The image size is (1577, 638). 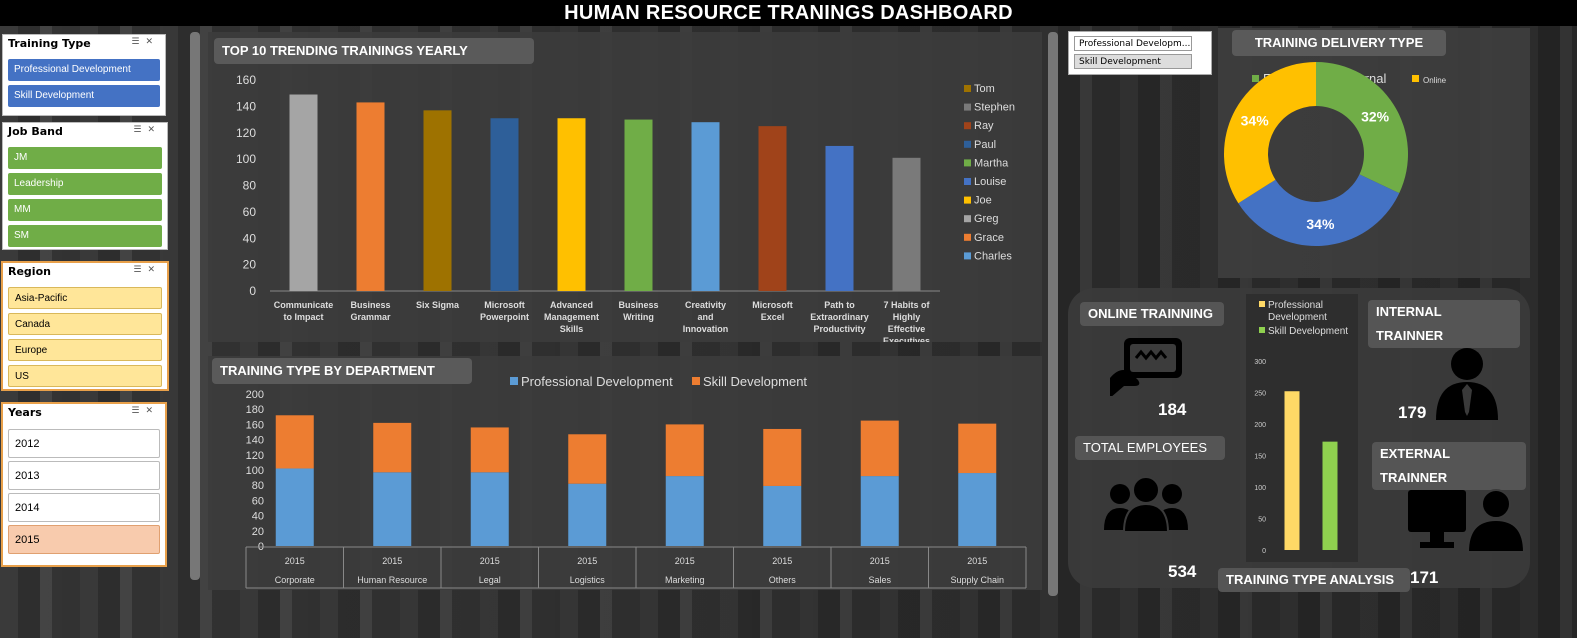 What do you see at coordinates (250, 212) in the screenshot?
I see `y-tick-label: 60` at bounding box center [250, 212].